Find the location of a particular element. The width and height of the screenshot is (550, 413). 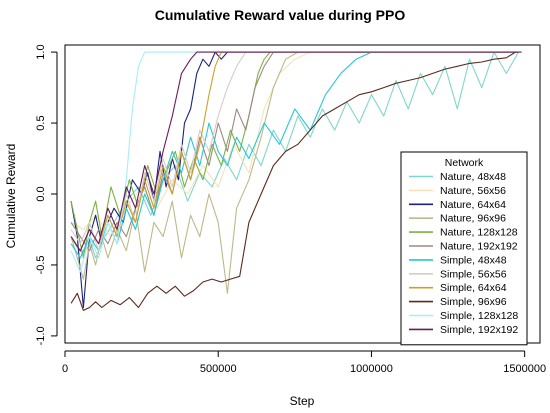

legend-box is located at coordinates (464, 248).